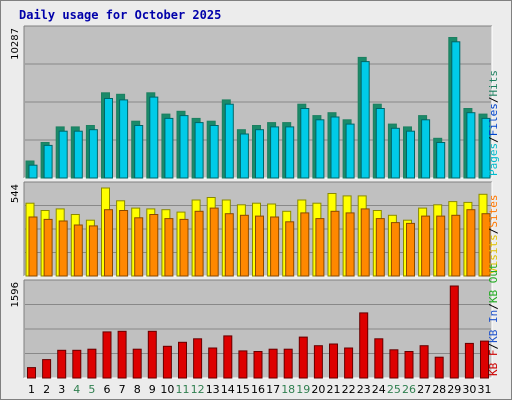 The image size is (512, 400). What do you see at coordinates (152, 389) in the screenshot?
I see `day-label-9: 9` at bounding box center [152, 389].